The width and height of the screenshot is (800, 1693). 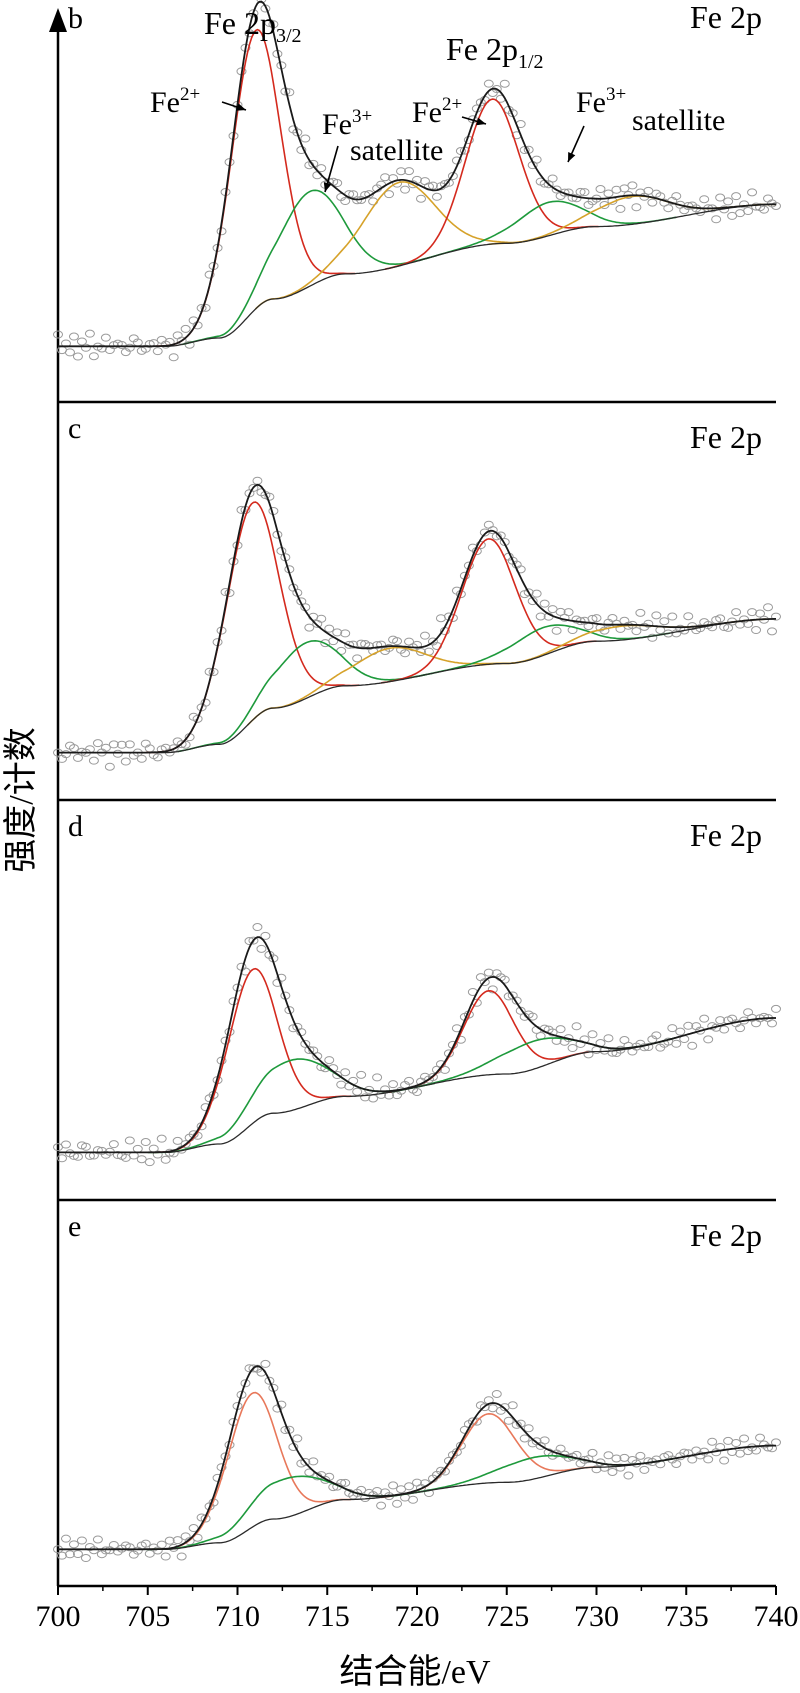 I want to click on component-fe2-710.8, so click(x=251, y=1470).